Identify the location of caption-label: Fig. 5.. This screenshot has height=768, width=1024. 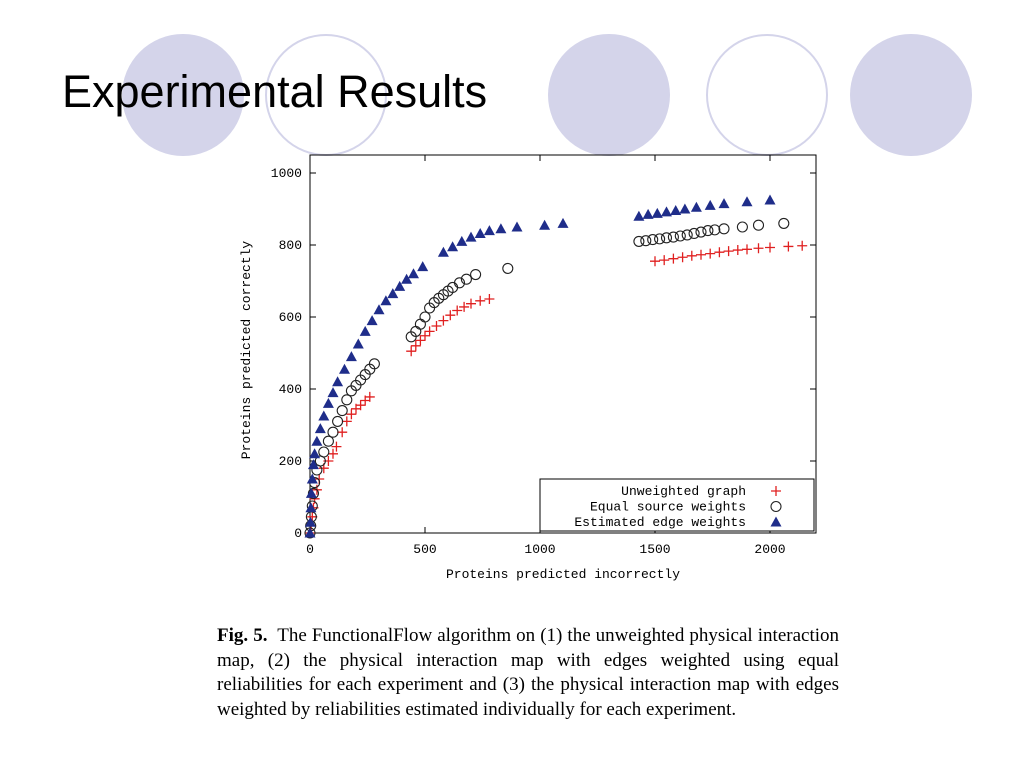
(242, 635).